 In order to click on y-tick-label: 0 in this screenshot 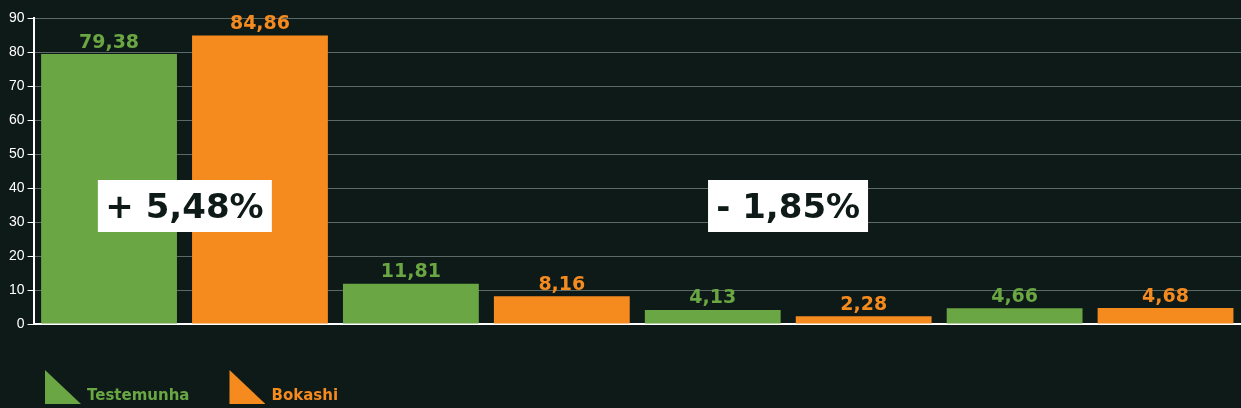, I will do `click(20, 322)`.